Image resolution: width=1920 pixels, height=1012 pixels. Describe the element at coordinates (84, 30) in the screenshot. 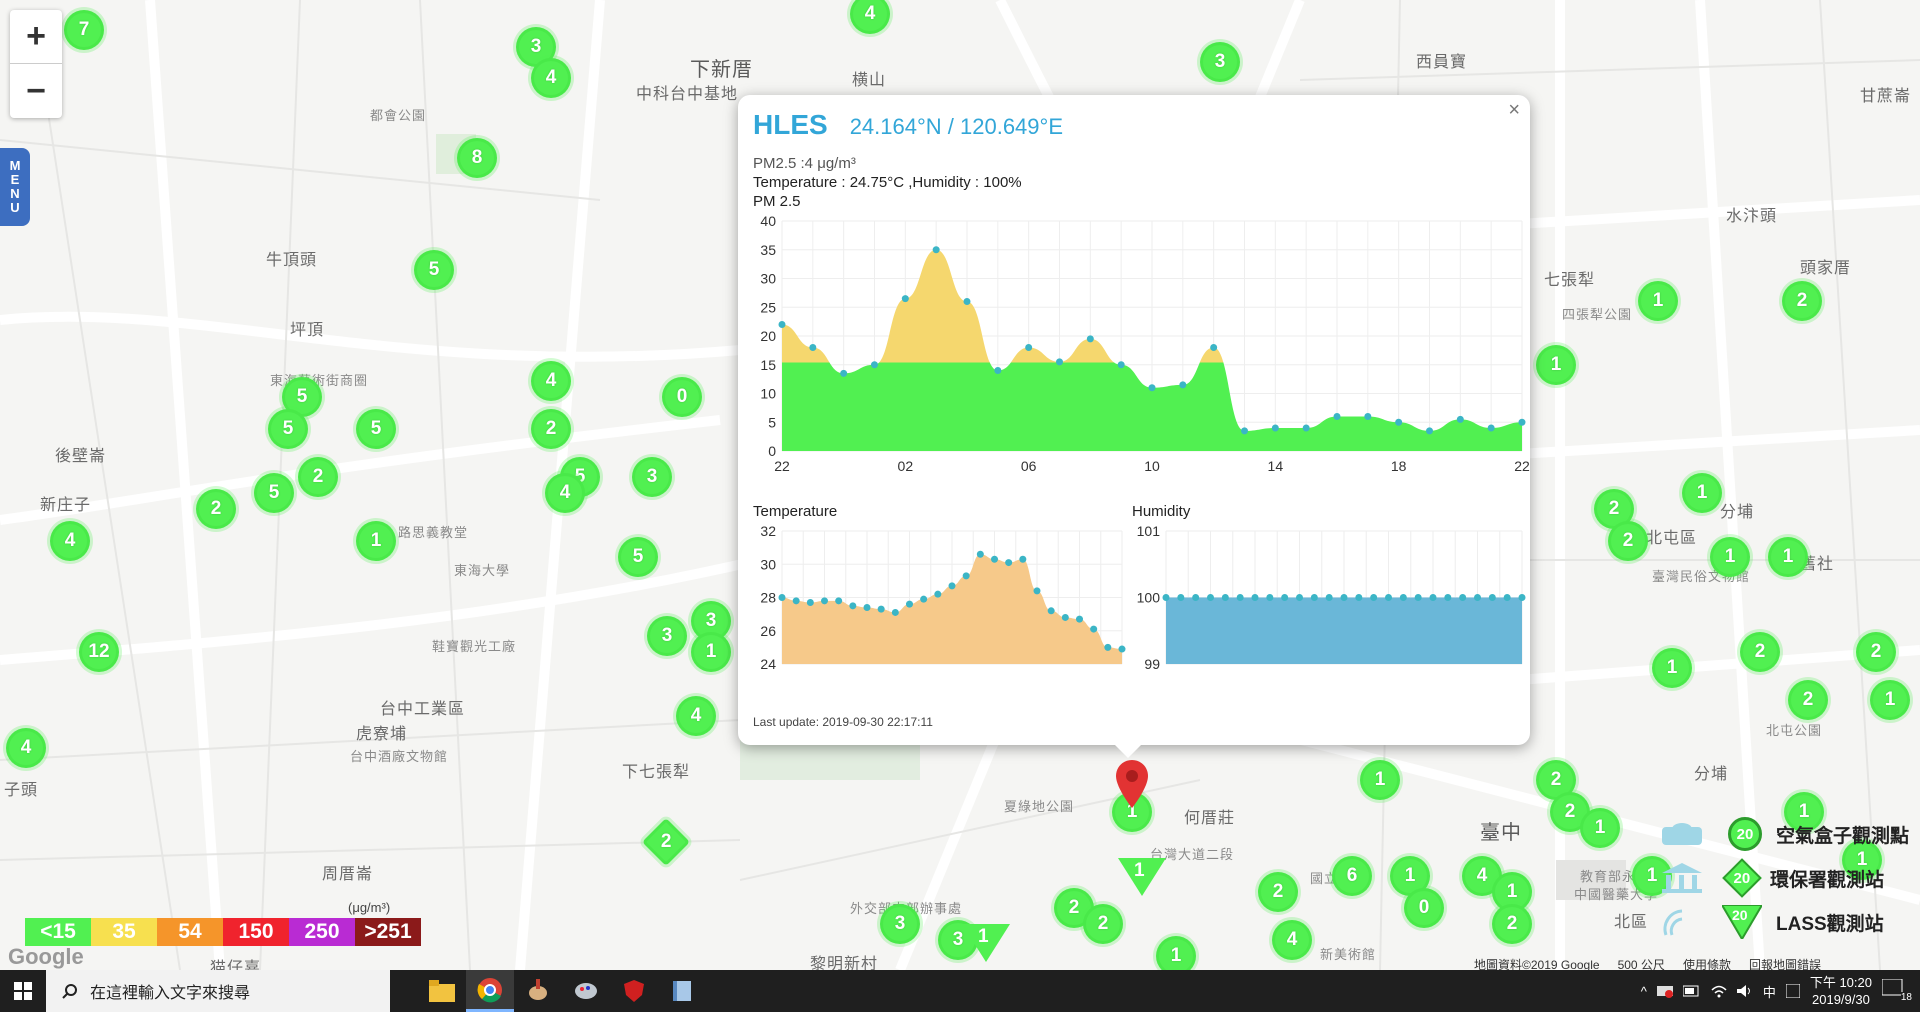

I see `airbox-station-marker: 7` at that location.